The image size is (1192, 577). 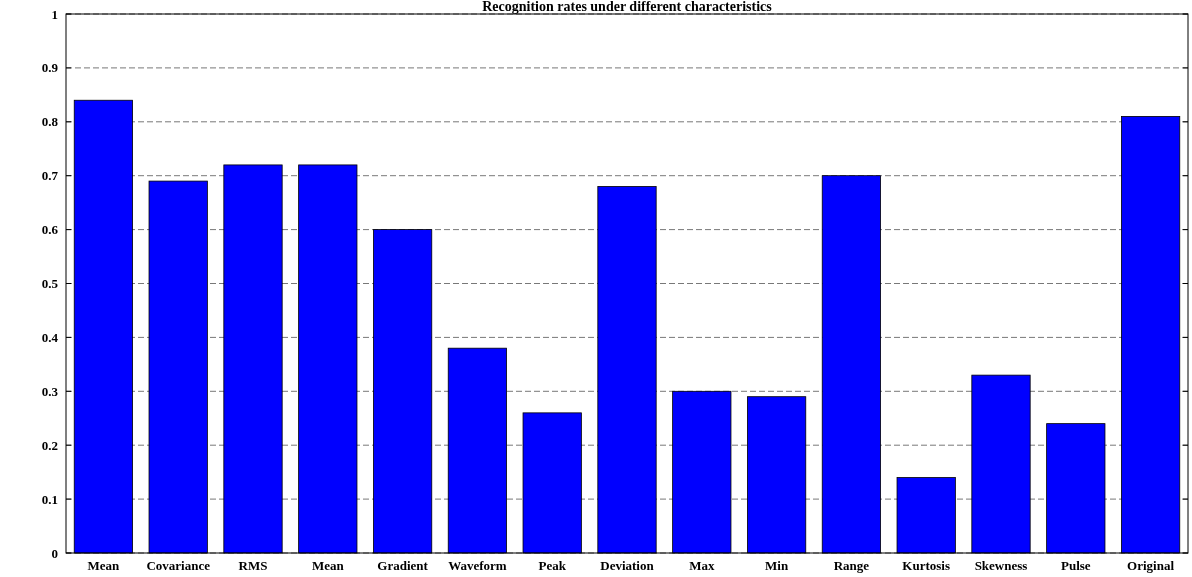 What do you see at coordinates (851, 565) in the screenshot?
I see `x-tick-label: Range` at bounding box center [851, 565].